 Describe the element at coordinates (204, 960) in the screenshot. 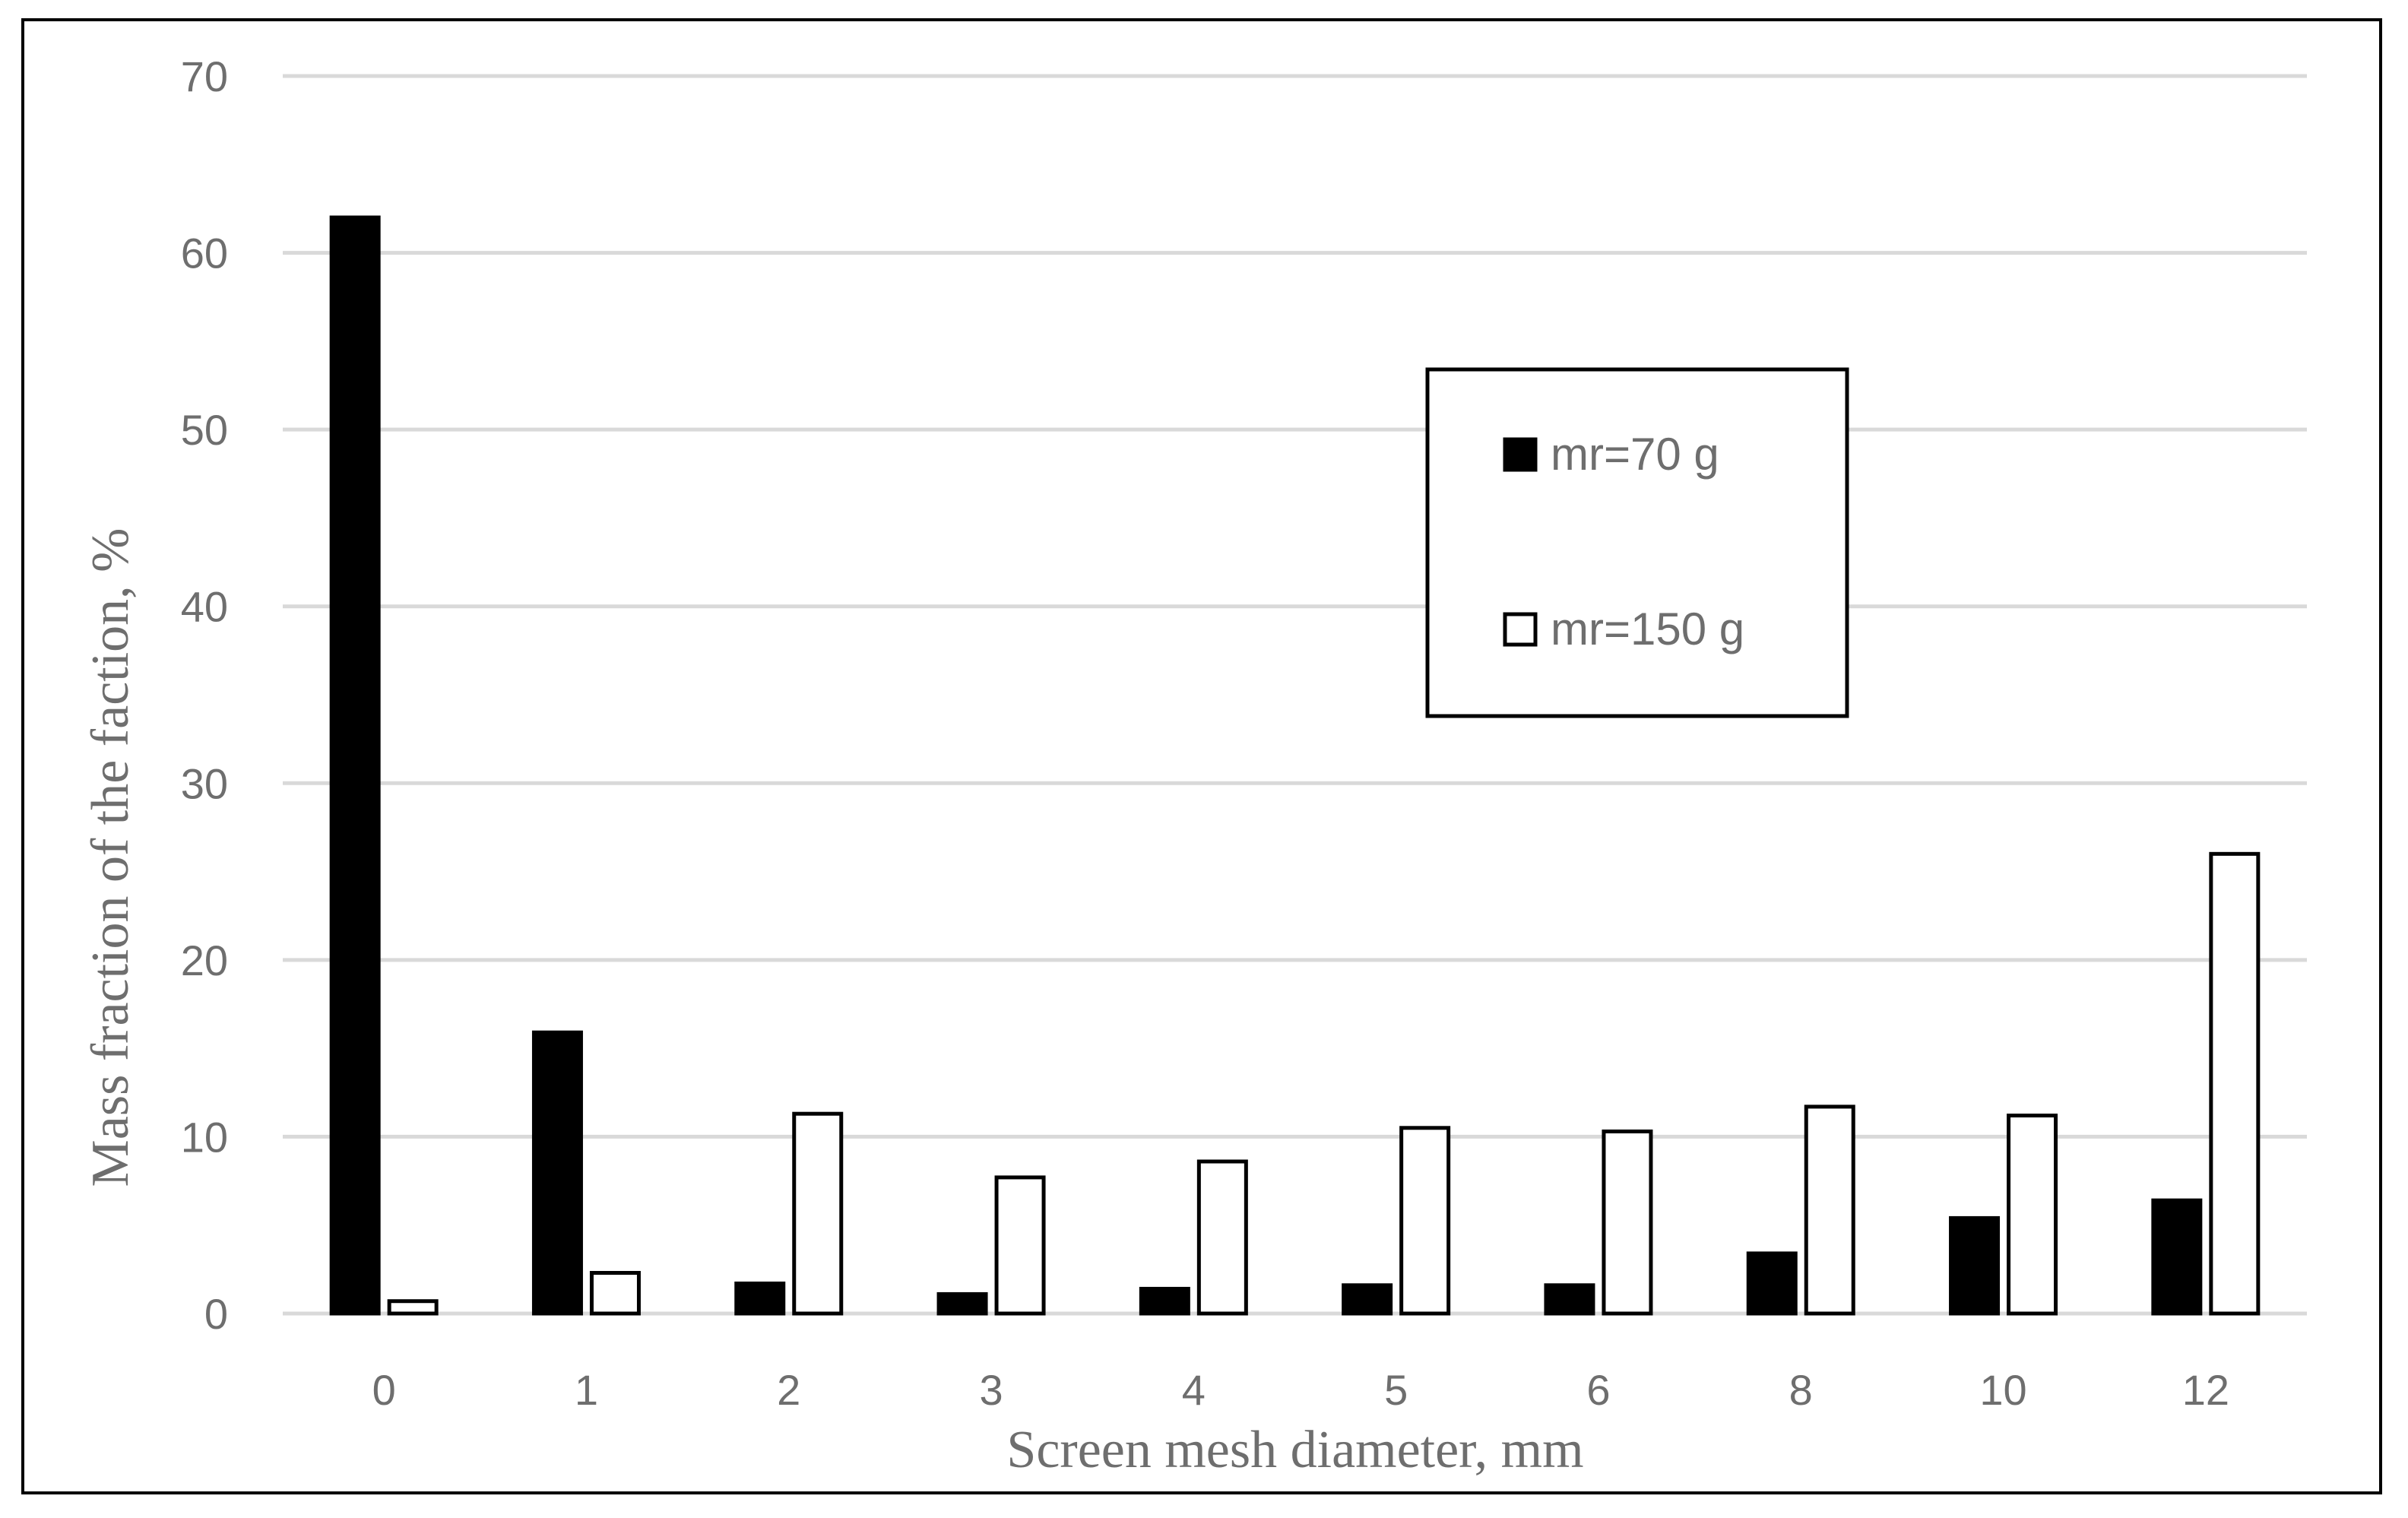

I see `y-tick-label: 20` at that location.